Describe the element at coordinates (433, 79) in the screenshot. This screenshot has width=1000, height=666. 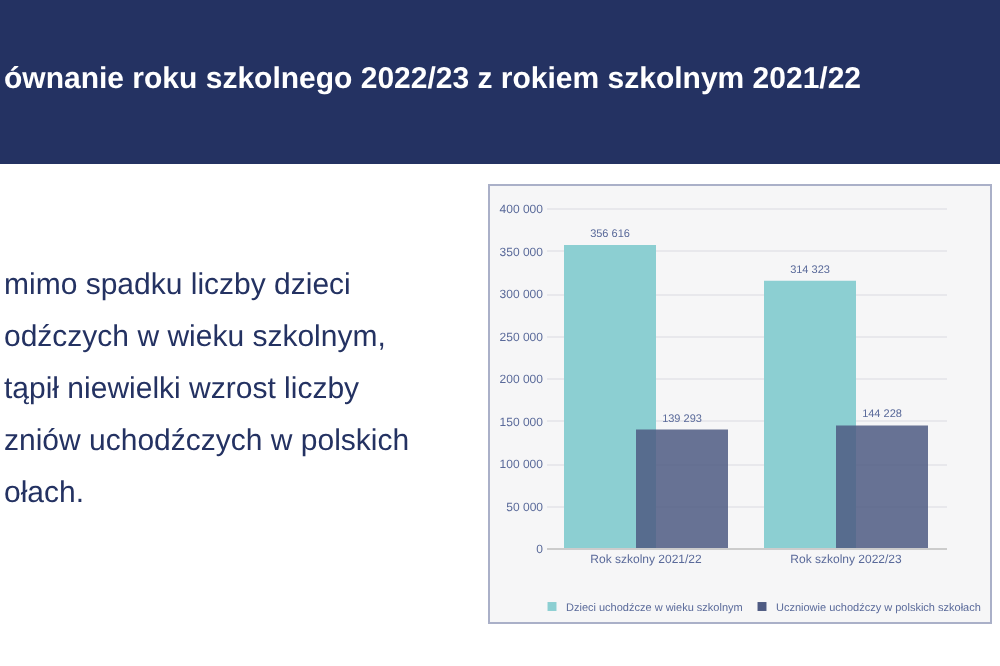
I see `chart-title: ównanie roku szkolnego 2022/23 z rokiem szkolnym 2021/22` at that location.